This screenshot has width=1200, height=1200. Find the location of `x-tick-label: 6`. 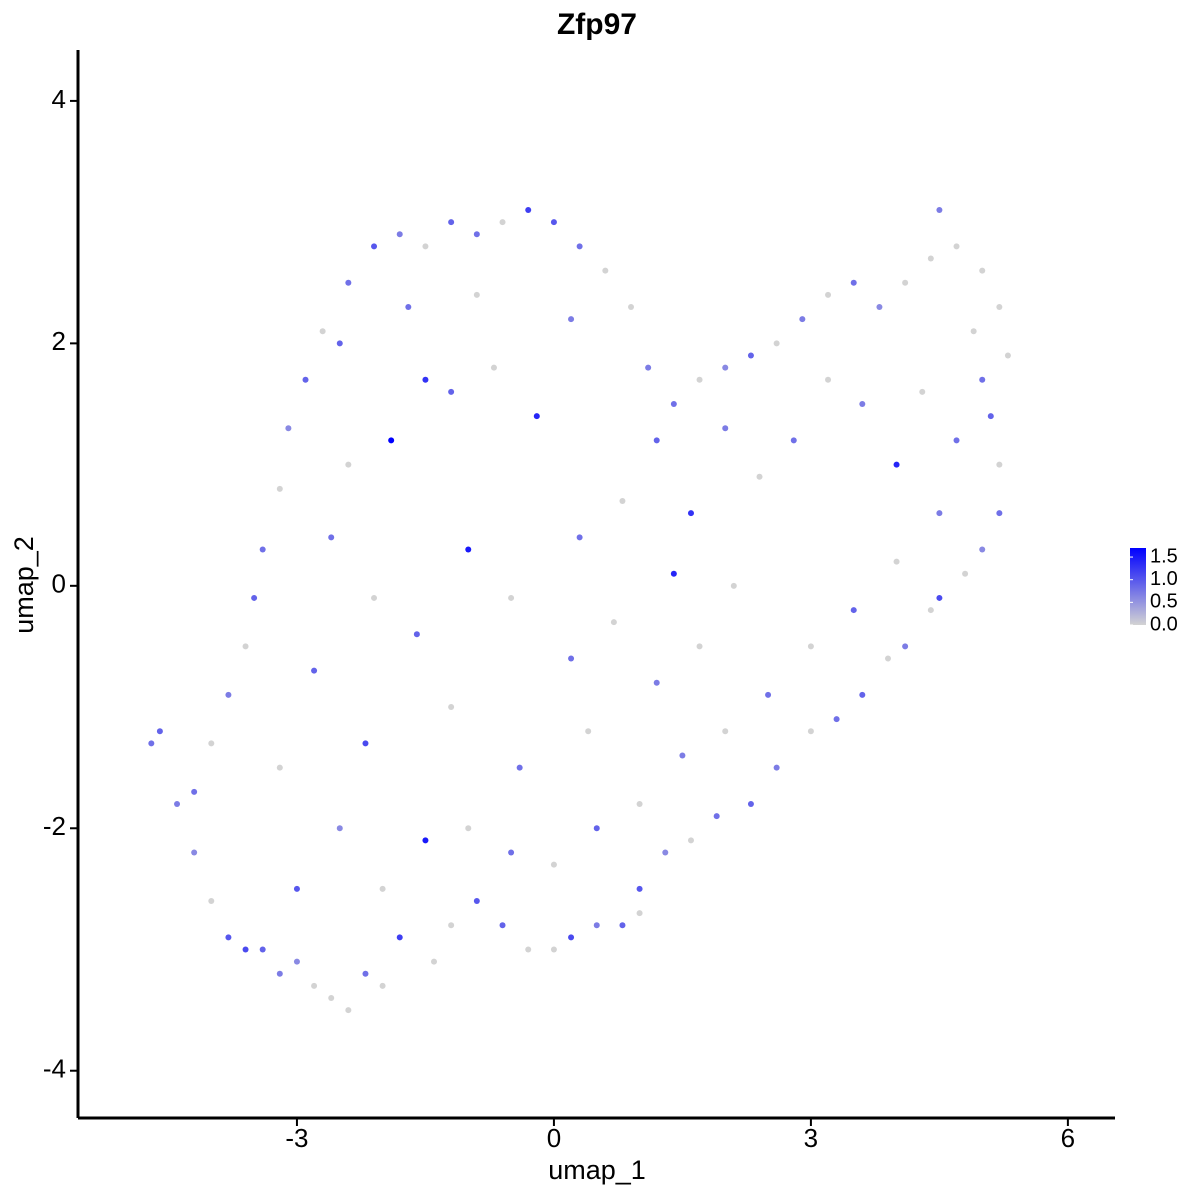

x-tick-label: 6 is located at coordinates (1068, 1138).